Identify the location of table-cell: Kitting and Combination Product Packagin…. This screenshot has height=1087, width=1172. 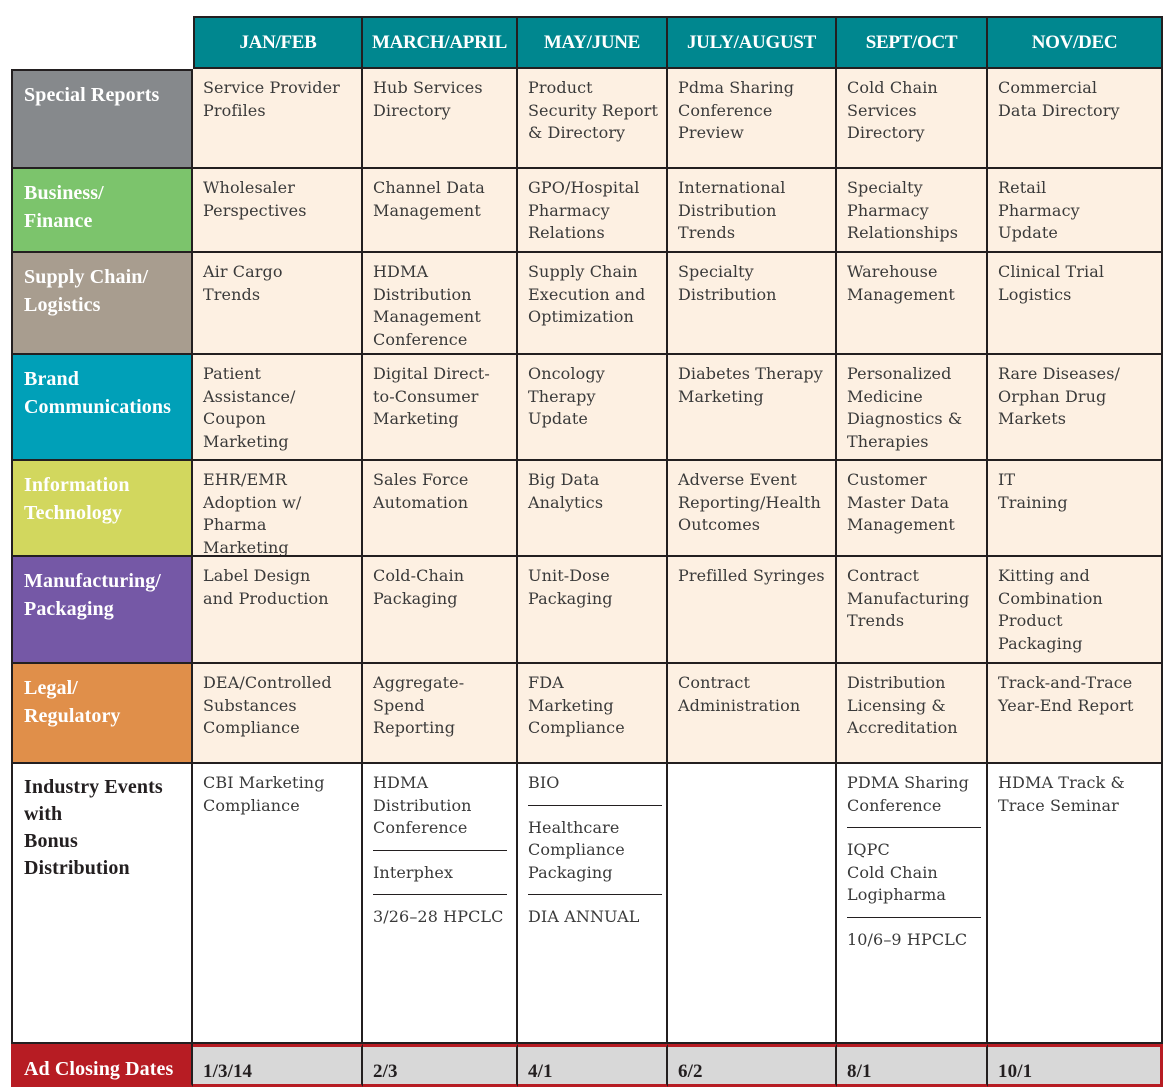
(1075, 610).